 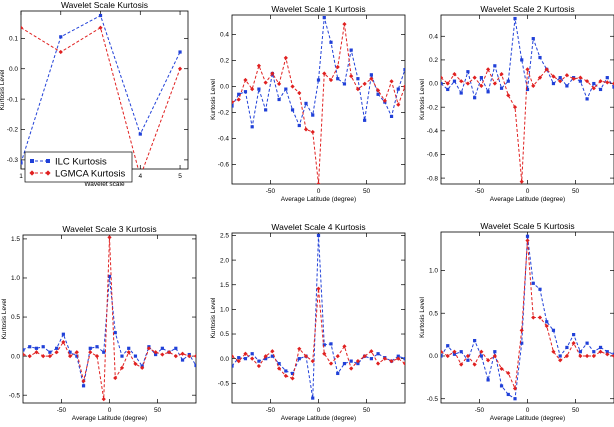 What do you see at coordinates (102, 91) in the screenshot?
I see `series-group` at bounding box center [102, 91].